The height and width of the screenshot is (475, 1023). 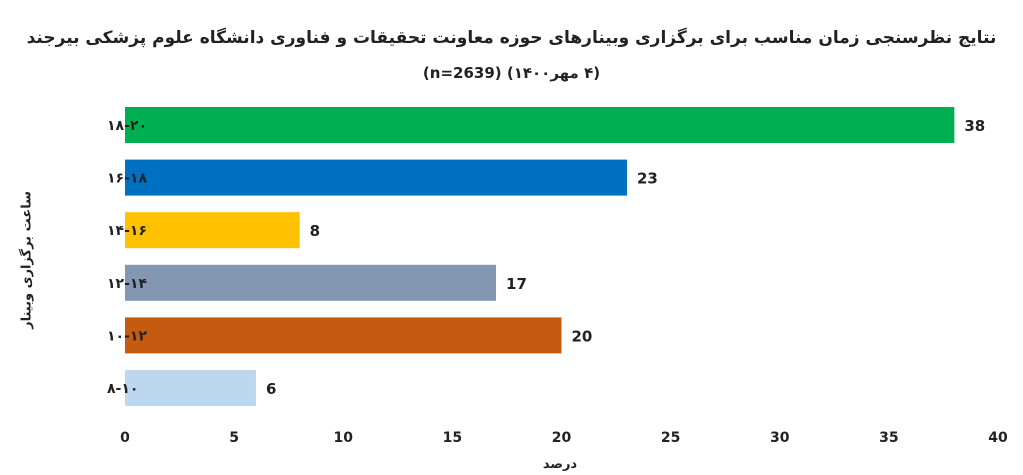 I want to click on x-axis-ticks: 0 5 10 15 20 25 30 35 40, so click(x=564, y=438).